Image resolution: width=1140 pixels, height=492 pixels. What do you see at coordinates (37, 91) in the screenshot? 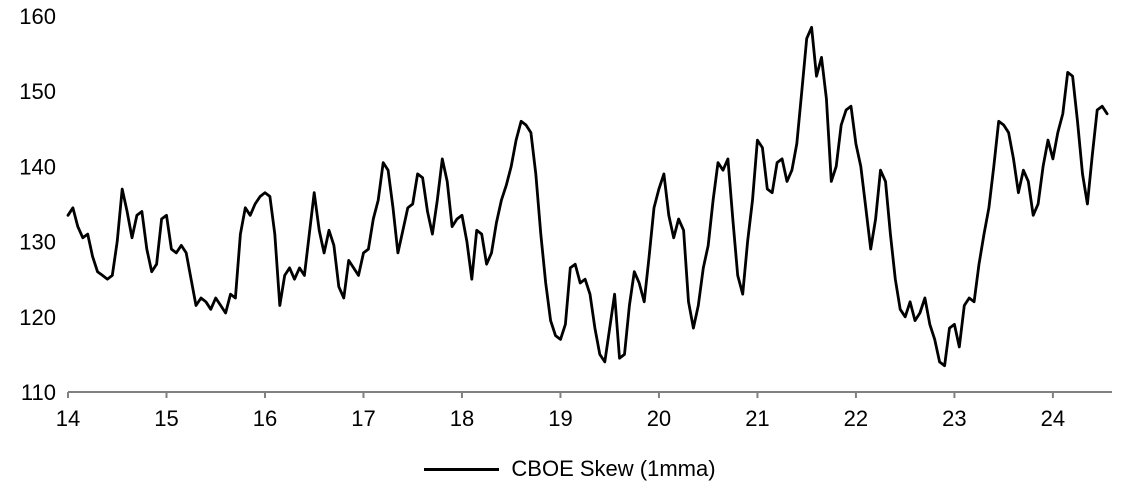
I see `y-tick-label: 150` at bounding box center [37, 91].